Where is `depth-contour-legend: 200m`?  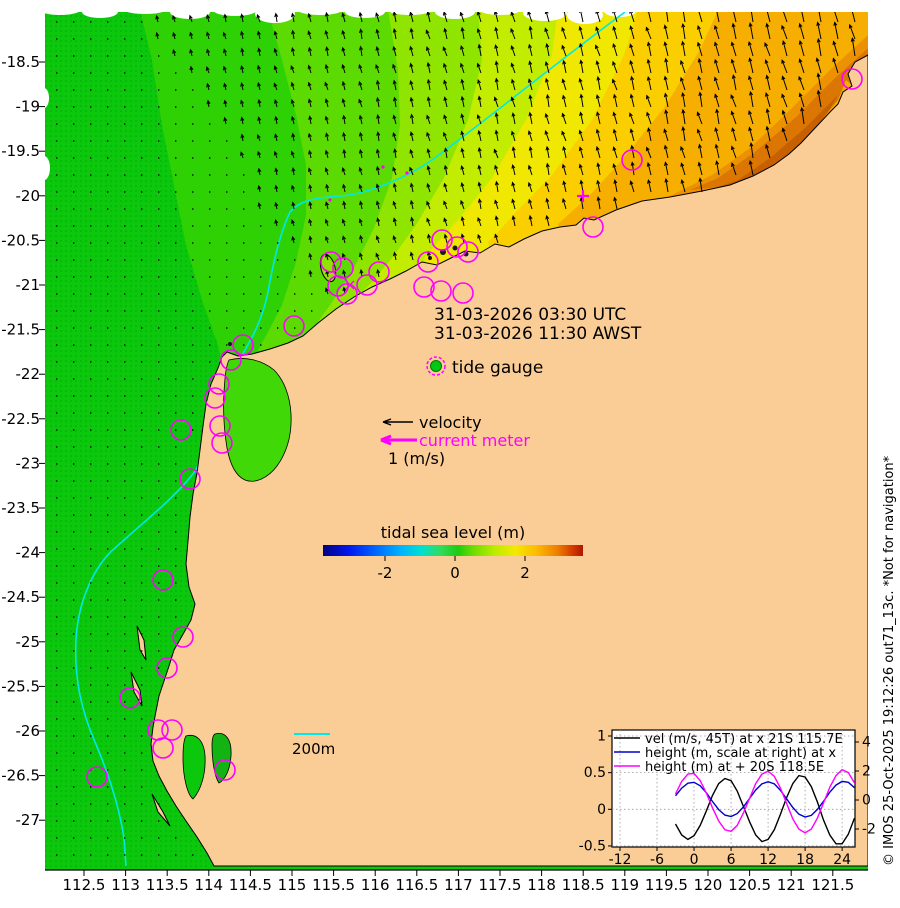 depth-contour-legend: 200m is located at coordinates (313, 745).